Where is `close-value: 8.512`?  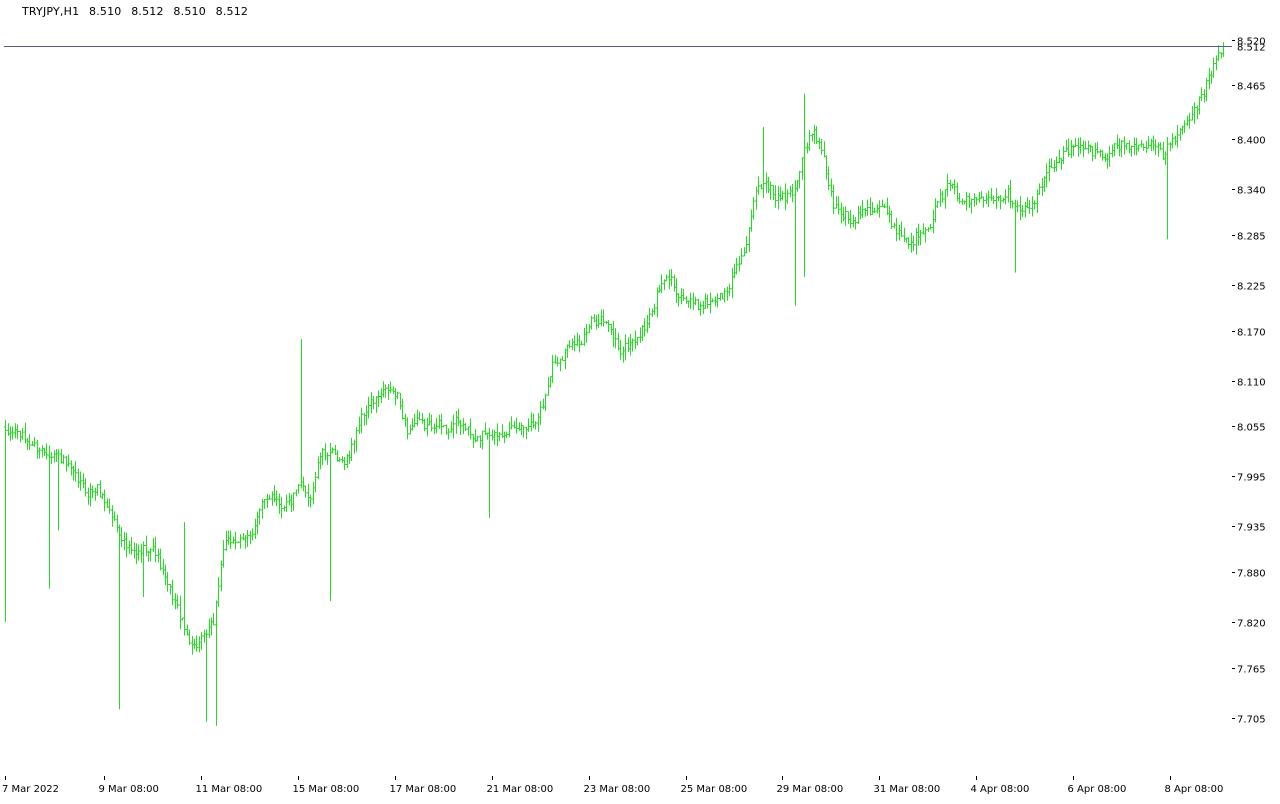 close-value: 8.512 is located at coordinates (232, 11).